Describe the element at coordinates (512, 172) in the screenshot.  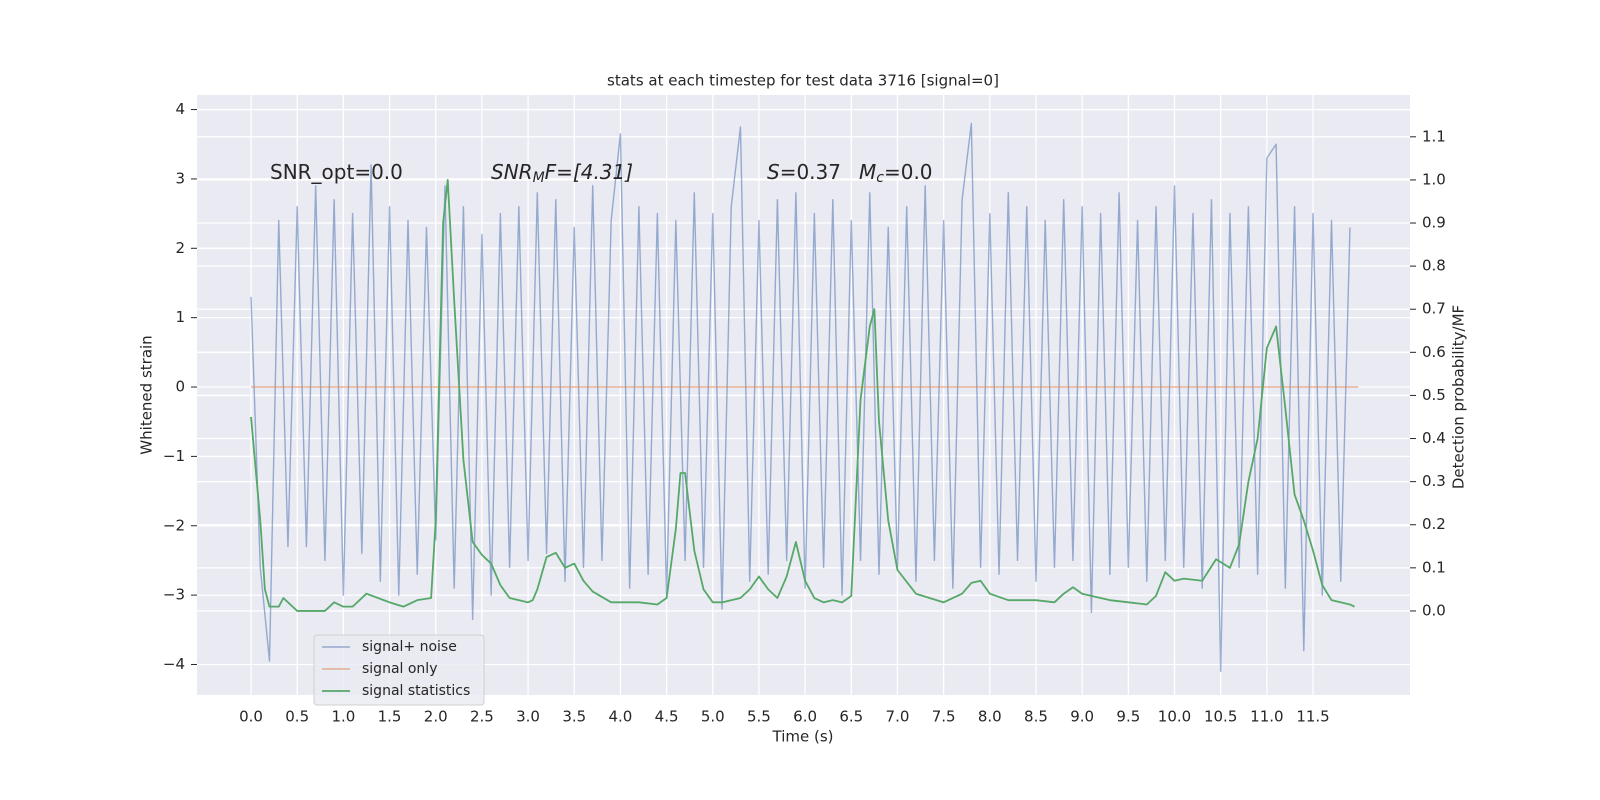
I see `annotation-part: SNR` at that location.